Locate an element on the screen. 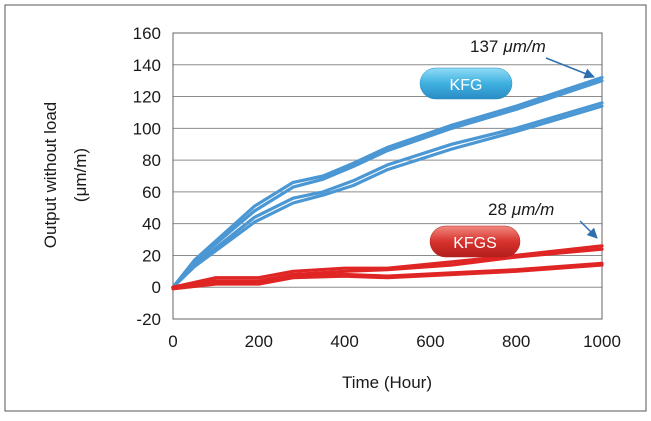 This screenshot has width=651, height=421. x-tick-label: 400 is located at coordinates (344, 341).